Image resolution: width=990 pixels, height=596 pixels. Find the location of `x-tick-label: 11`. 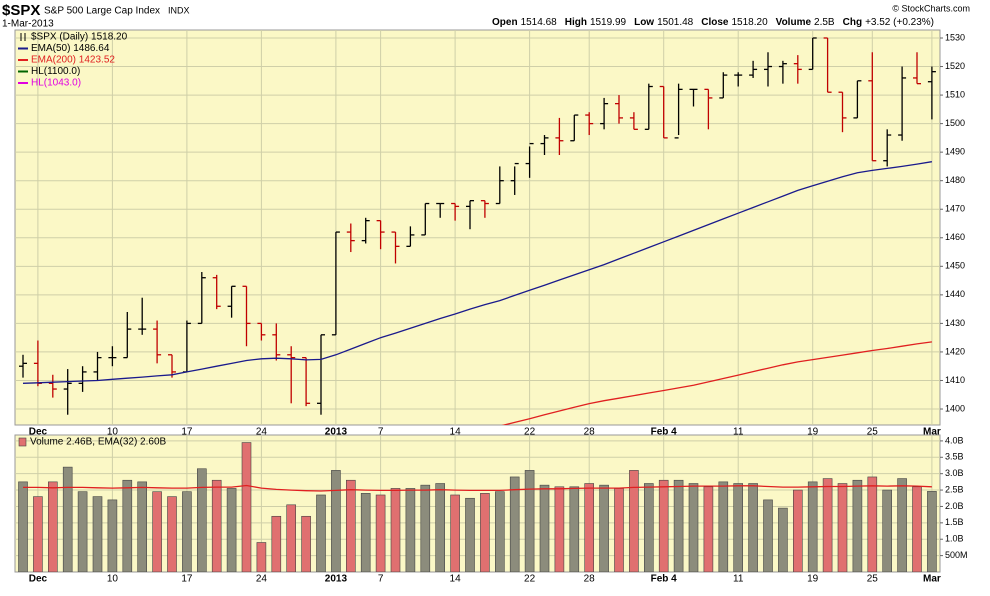

x-tick-label: 11 is located at coordinates (738, 579).